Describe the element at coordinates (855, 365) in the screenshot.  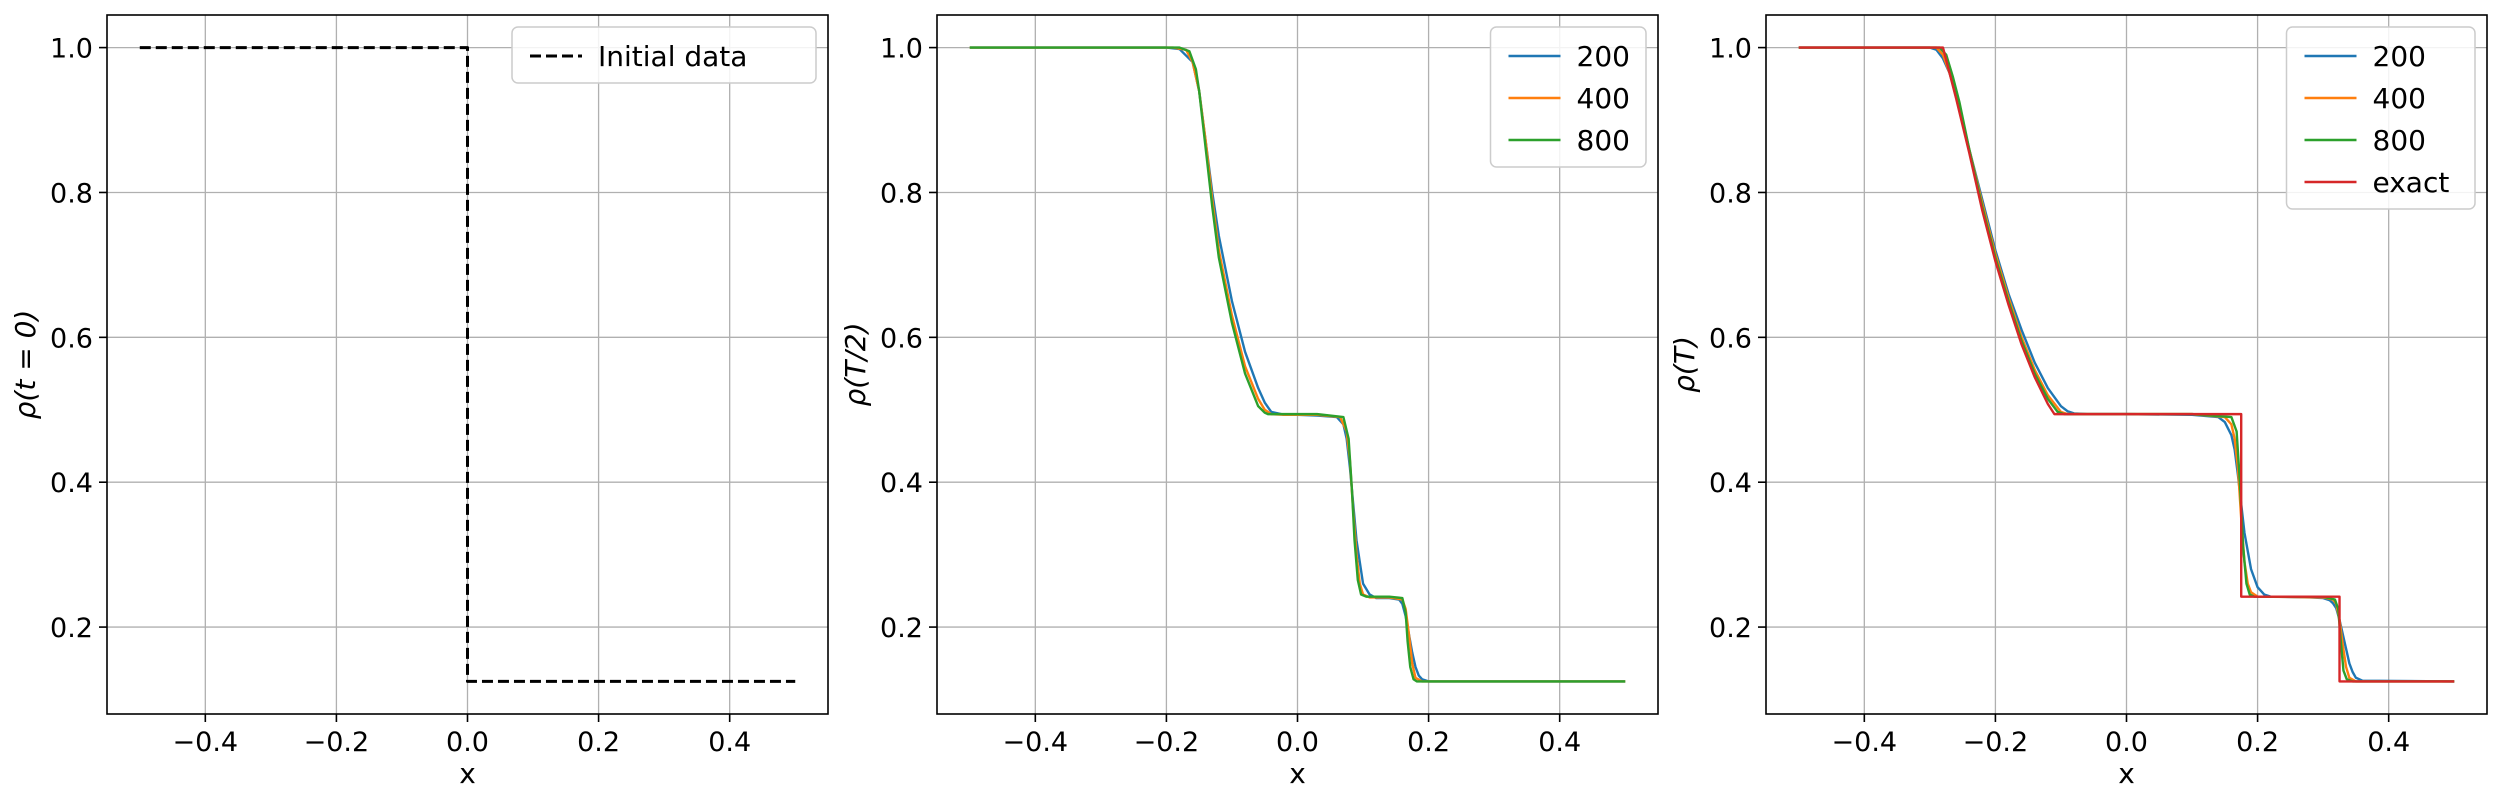
I see `y-axis-label: ρ(T/2)` at that location.